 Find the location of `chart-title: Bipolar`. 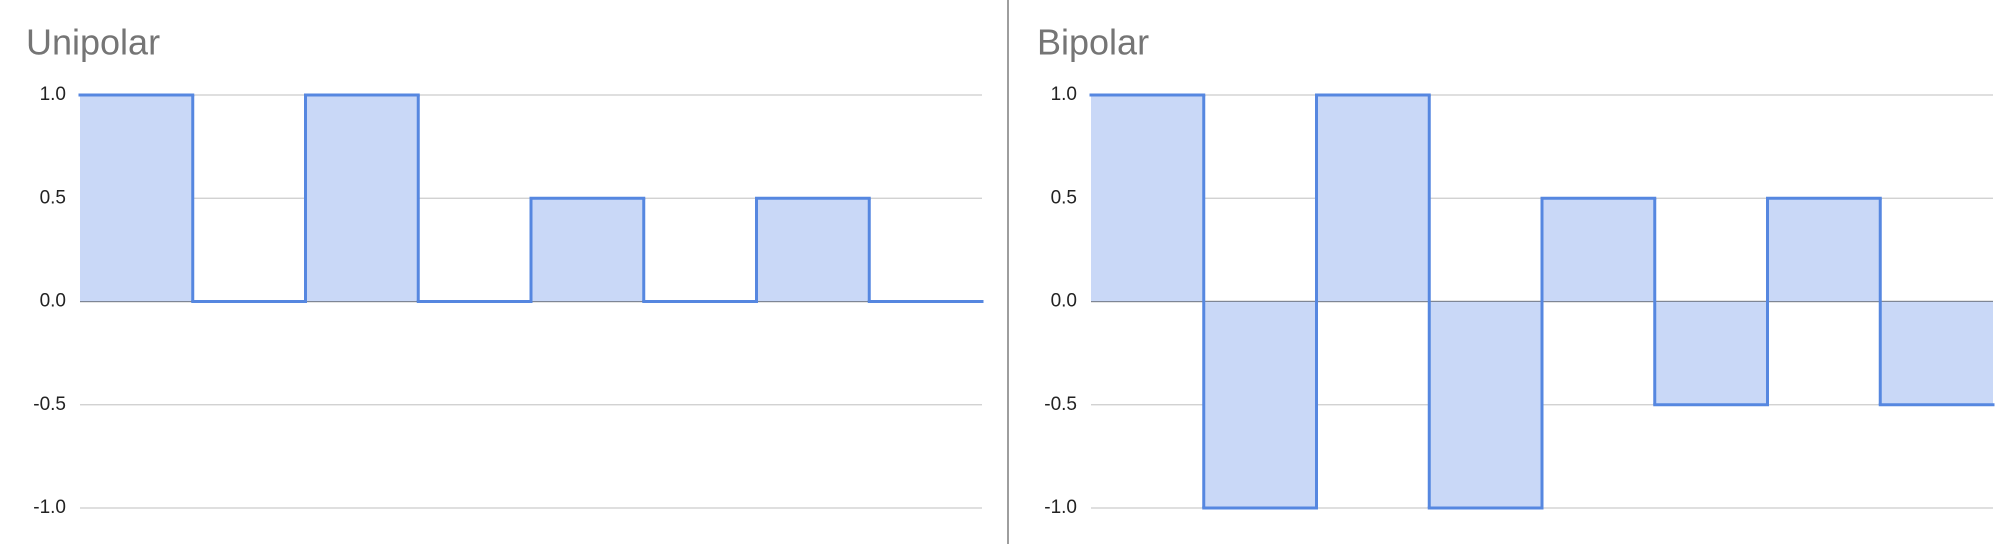

chart-title: Bipolar is located at coordinates (1093, 42).